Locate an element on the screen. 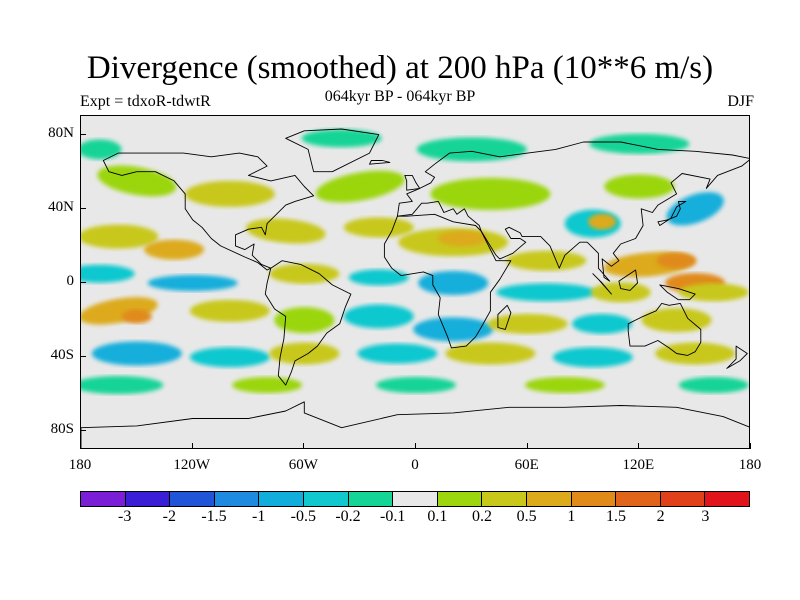  sumatra-coast is located at coordinates (602, 284).